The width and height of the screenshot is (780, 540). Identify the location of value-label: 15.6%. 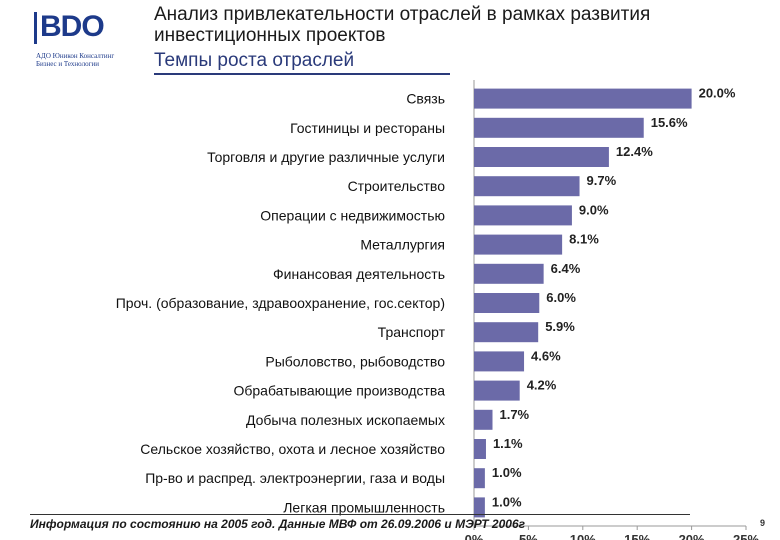
(669, 122).